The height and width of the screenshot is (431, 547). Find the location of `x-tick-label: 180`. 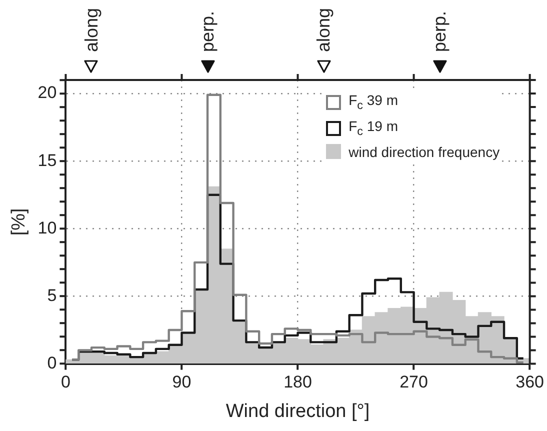

x-tick-label: 180 is located at coordinates (298, 382).